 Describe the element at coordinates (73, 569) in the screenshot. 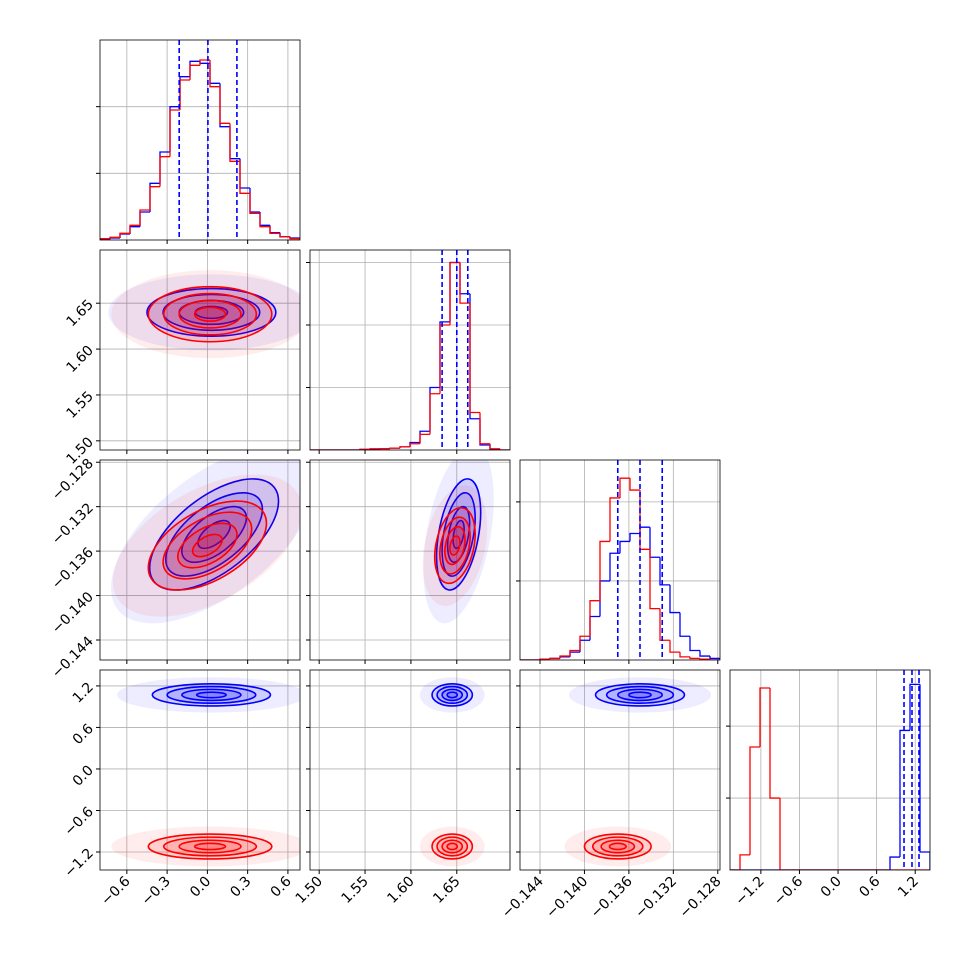

I see `y-tick-label: −0.136` at that location.